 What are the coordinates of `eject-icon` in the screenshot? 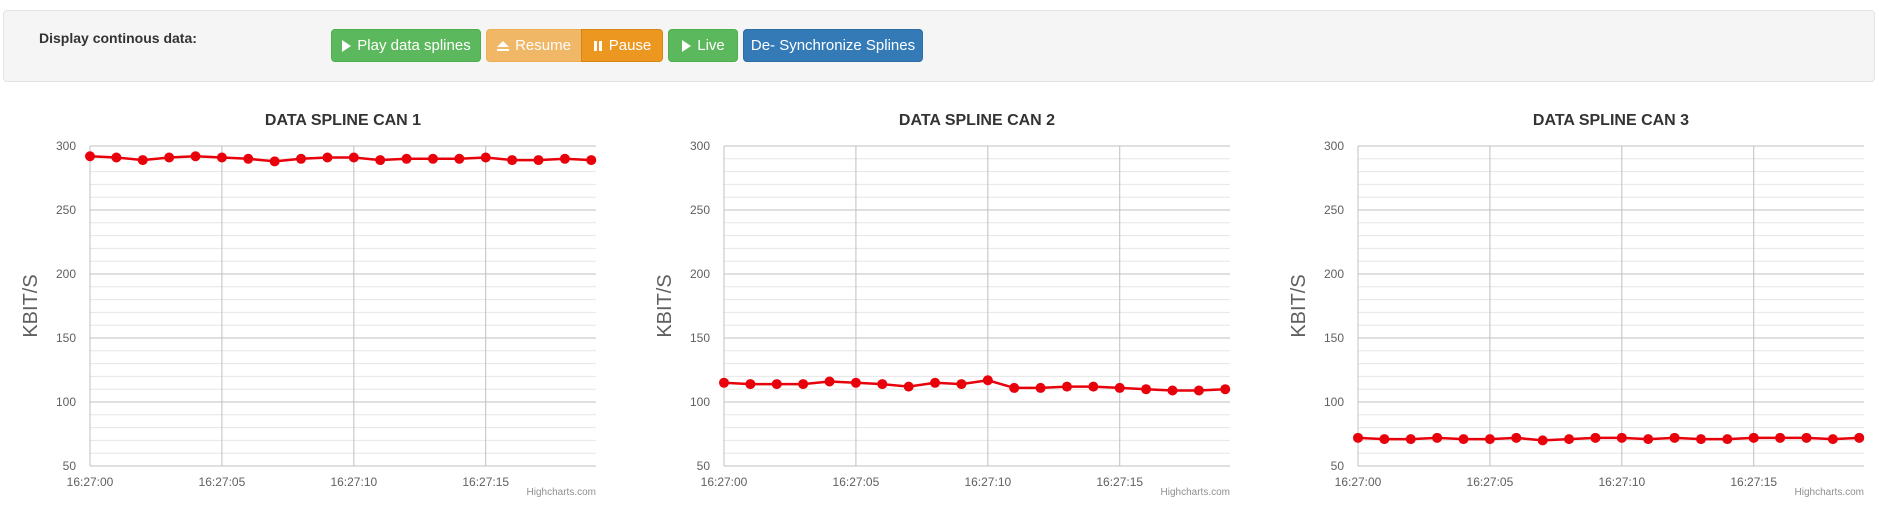 It's located at (503, 45).